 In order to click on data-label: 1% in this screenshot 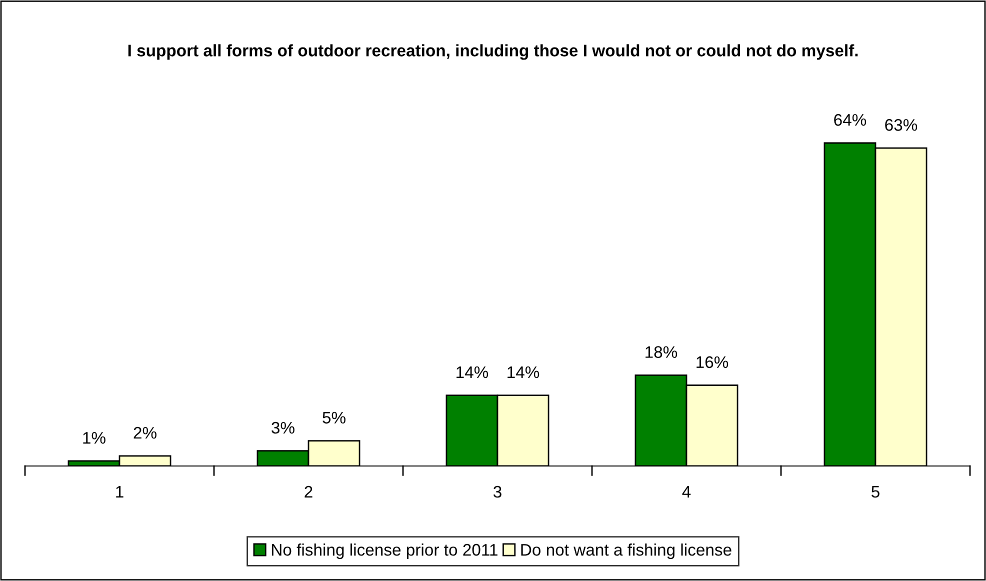, I will do `click(94, 438)`.